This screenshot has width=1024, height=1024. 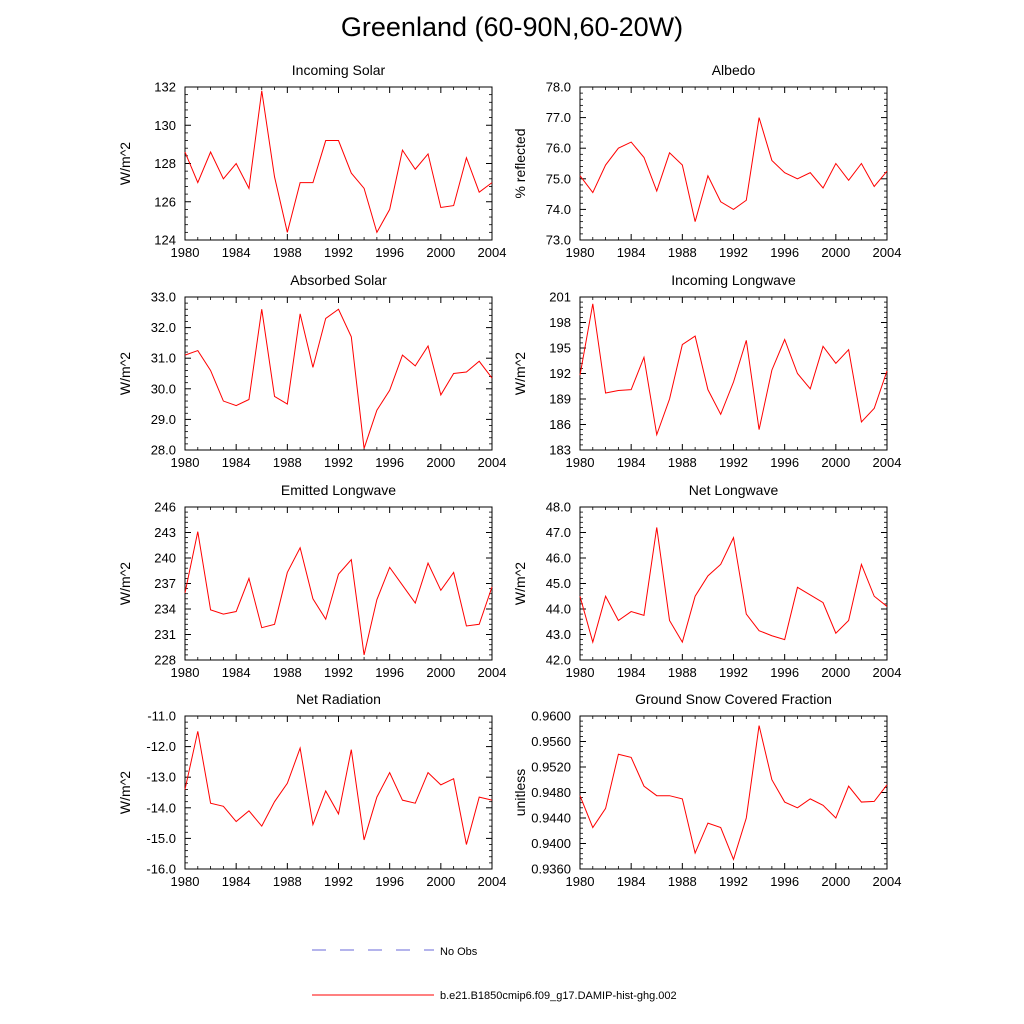 What do you see at coordinates (338, 699) in the screenshot?
I see `panel-title: Net Radiation` at bounding box center [338, 699].